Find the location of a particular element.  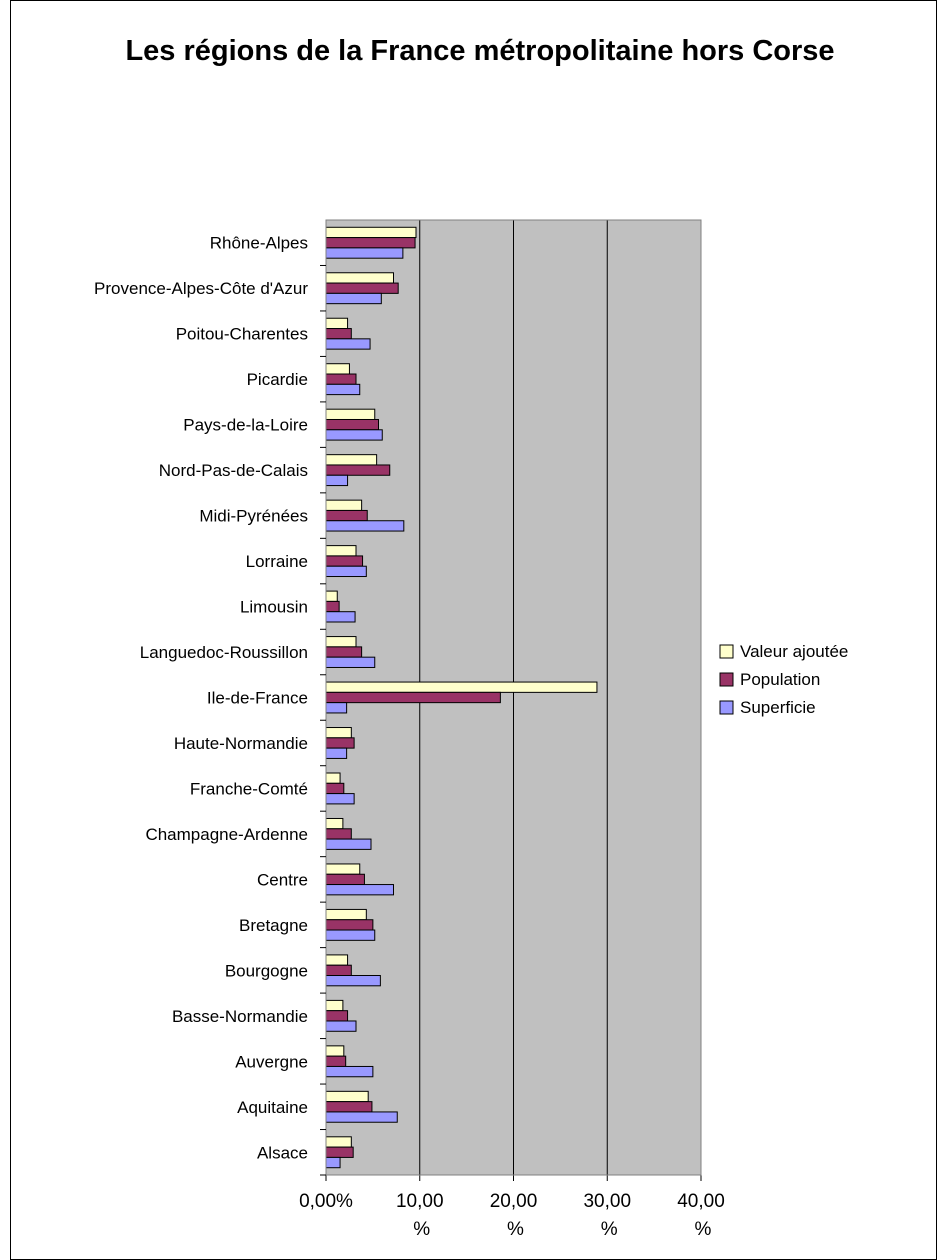

category-label-nord-pas-de-calais: Nord-Pas-de-Calais is located at coordinates (233, 470).